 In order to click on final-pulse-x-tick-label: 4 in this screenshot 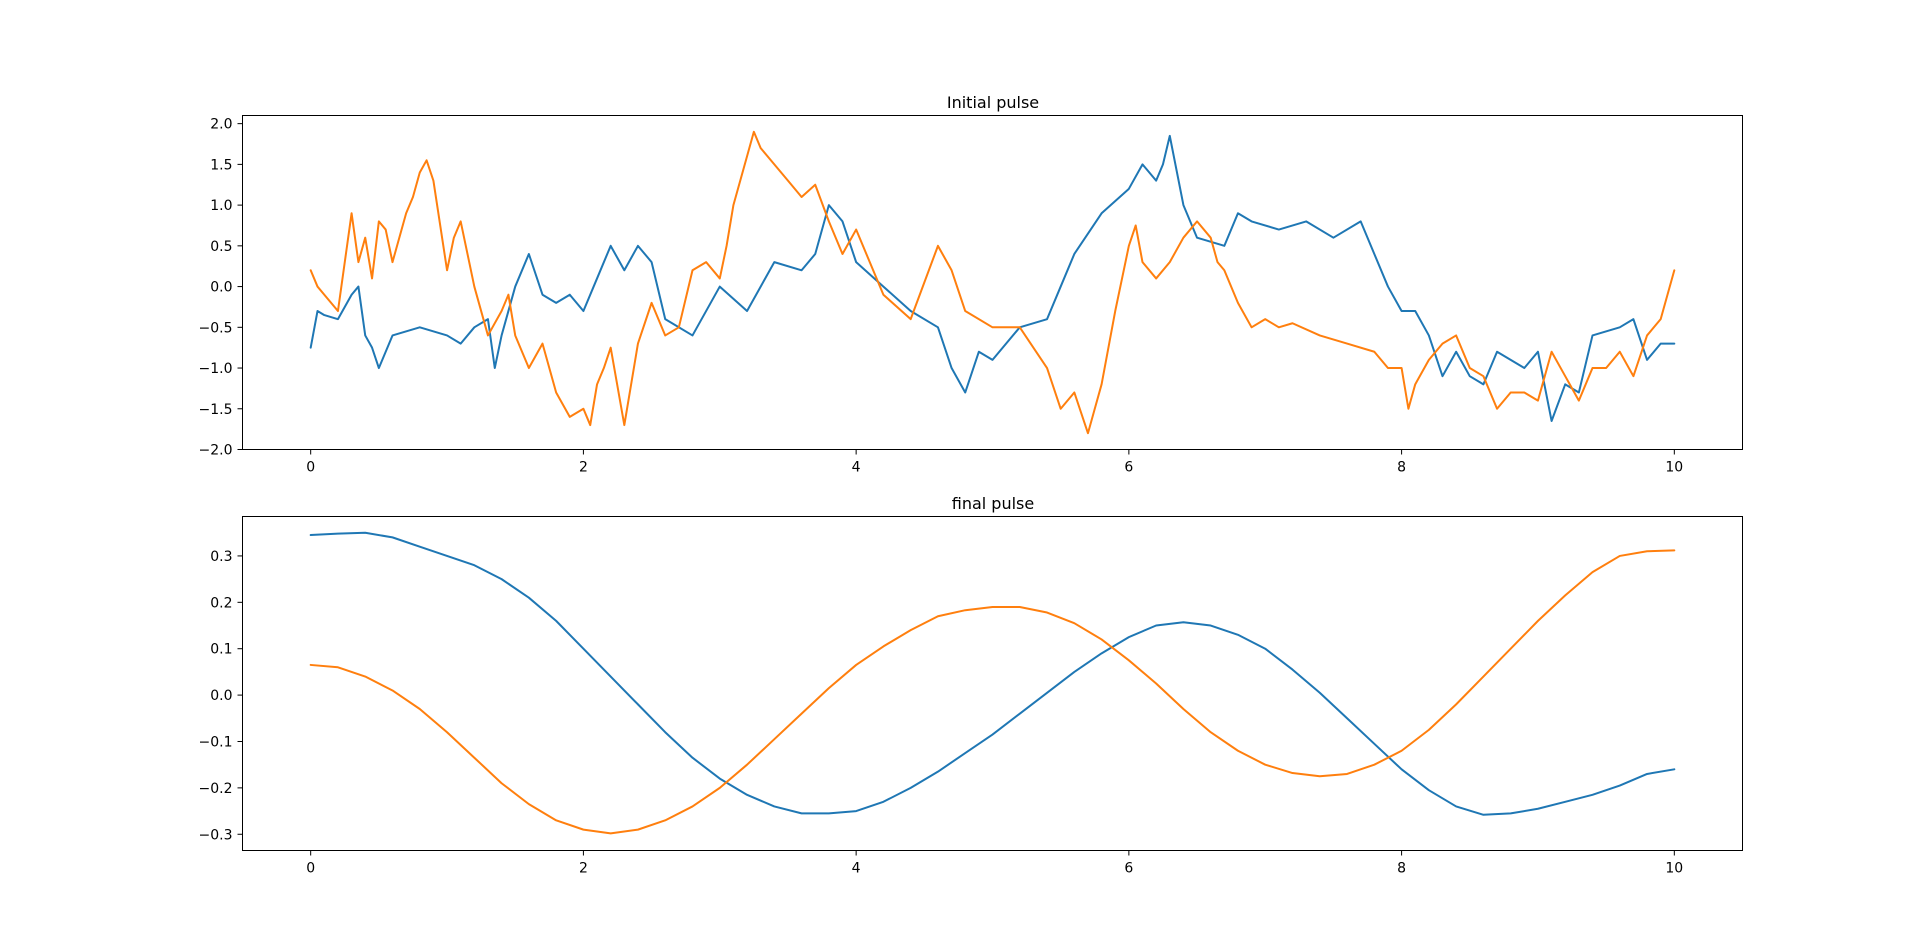, I will do `click(856, 869)`.